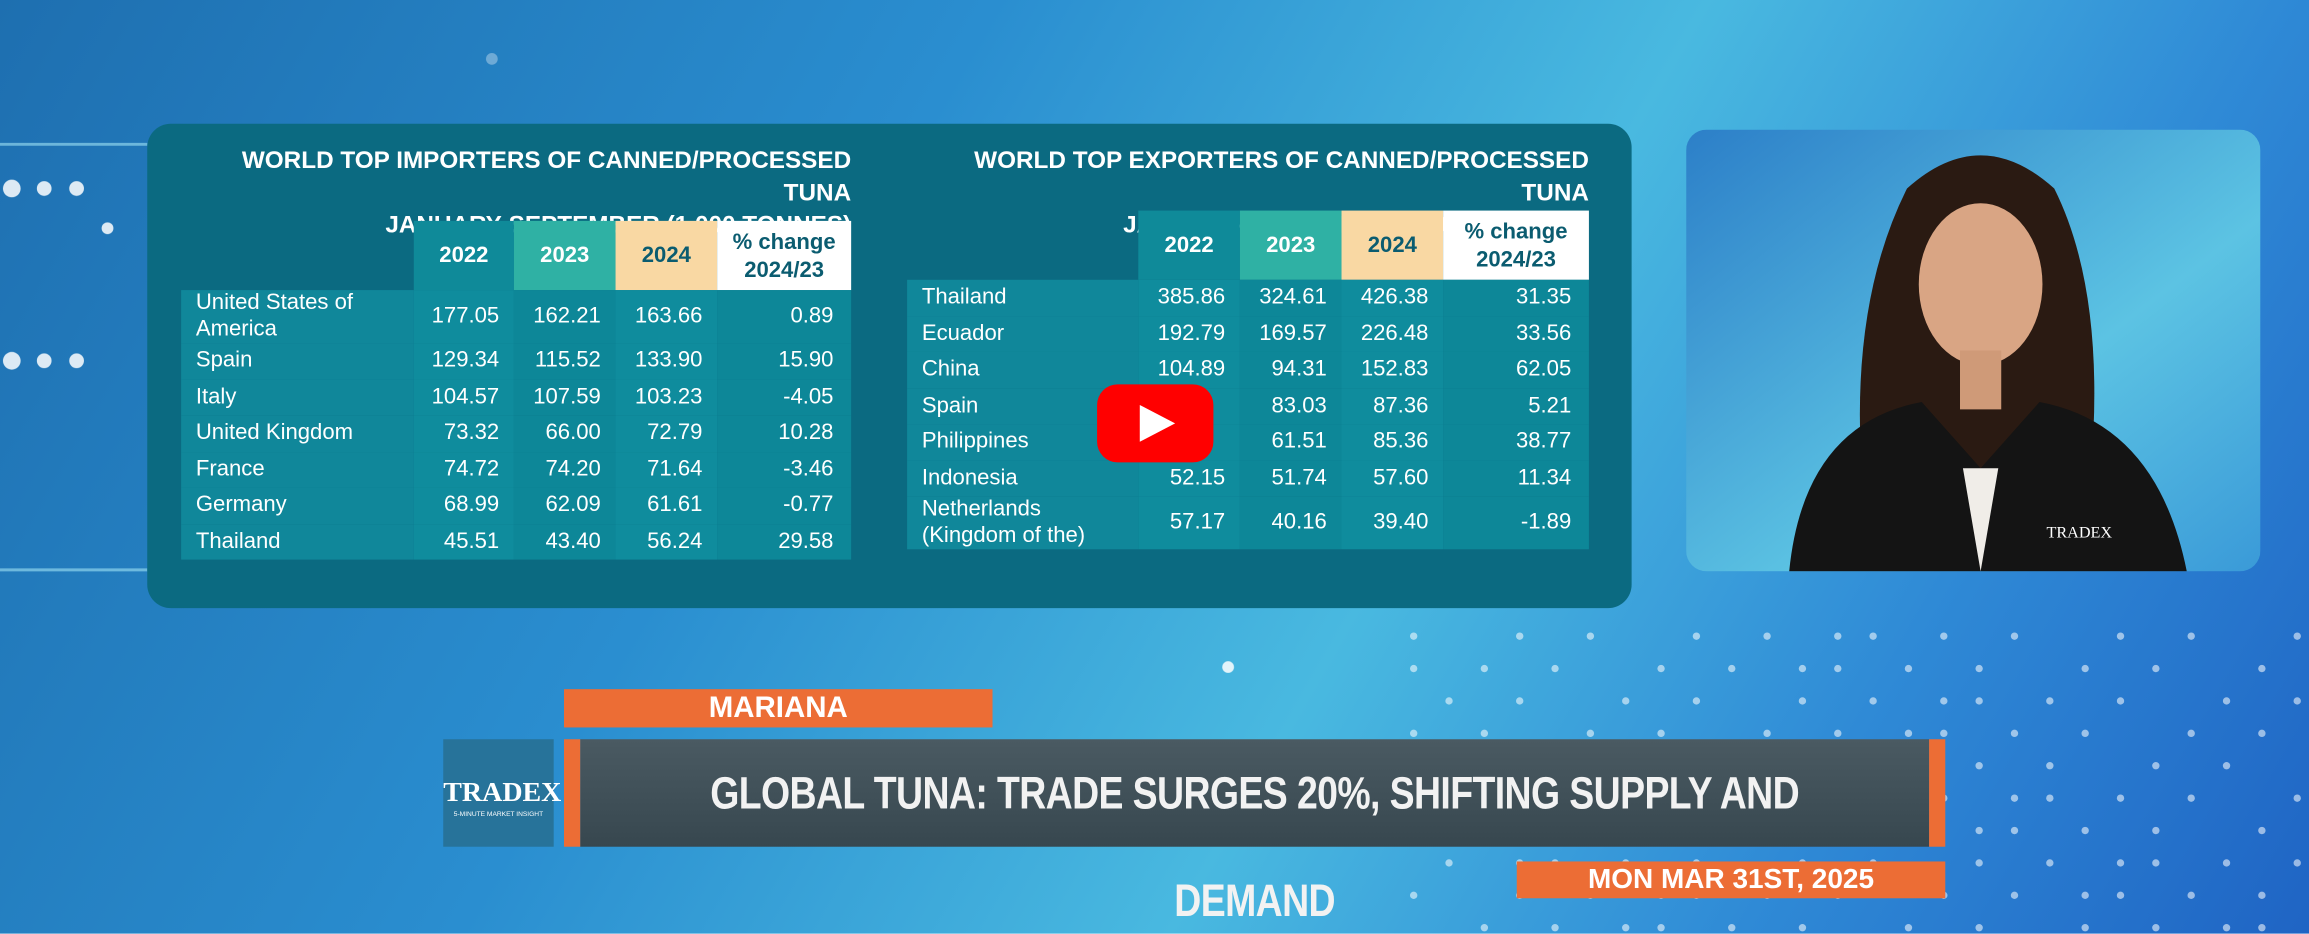  Describe the element at coordinates (516, 255) in the screenshot. I see `header-row: 2022 2023 2024% change 2024/23` at that location.